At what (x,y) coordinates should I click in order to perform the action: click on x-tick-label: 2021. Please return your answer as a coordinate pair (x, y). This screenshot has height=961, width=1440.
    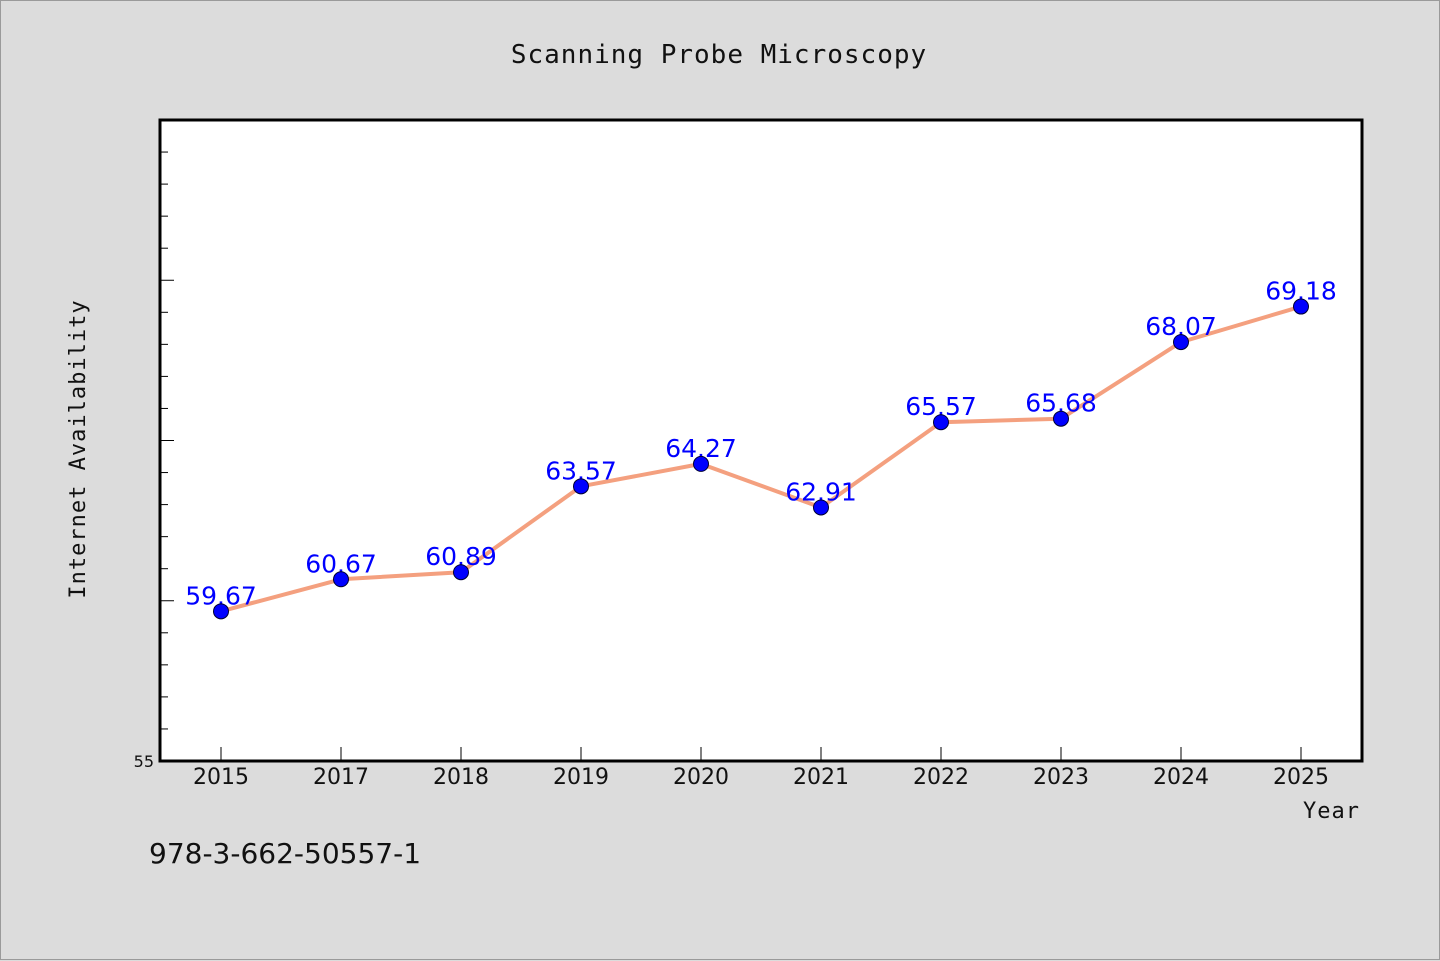
    Looking at the image, I should click on (821, 777).